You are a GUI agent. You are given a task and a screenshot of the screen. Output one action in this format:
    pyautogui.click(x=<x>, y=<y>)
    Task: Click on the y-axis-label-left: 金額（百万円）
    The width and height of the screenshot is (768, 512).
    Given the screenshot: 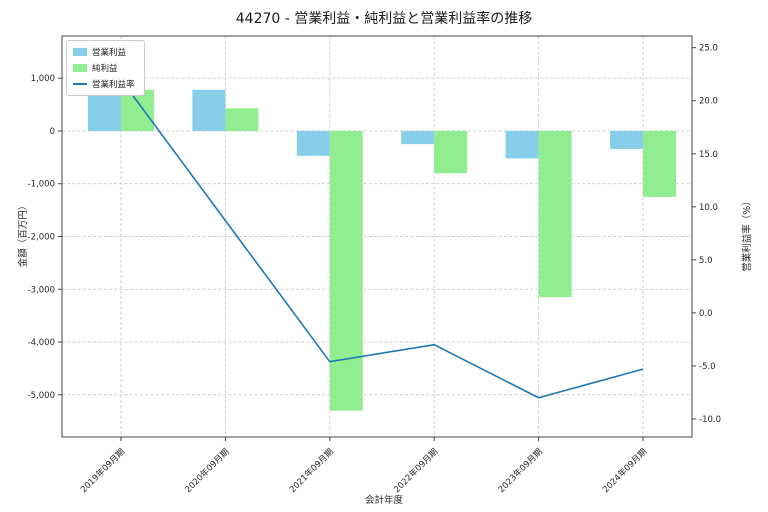 What is the action you would take?
    pyautogui.click(x=23, y=234)
    